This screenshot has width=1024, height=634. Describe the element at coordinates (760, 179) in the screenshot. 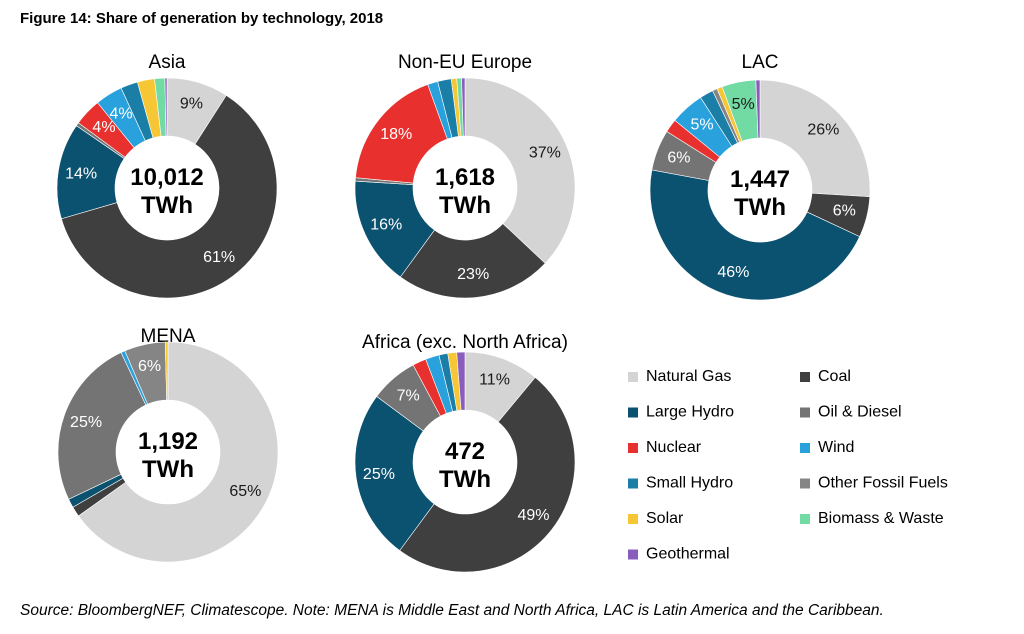

I see `center-value: 1,447` at that location.